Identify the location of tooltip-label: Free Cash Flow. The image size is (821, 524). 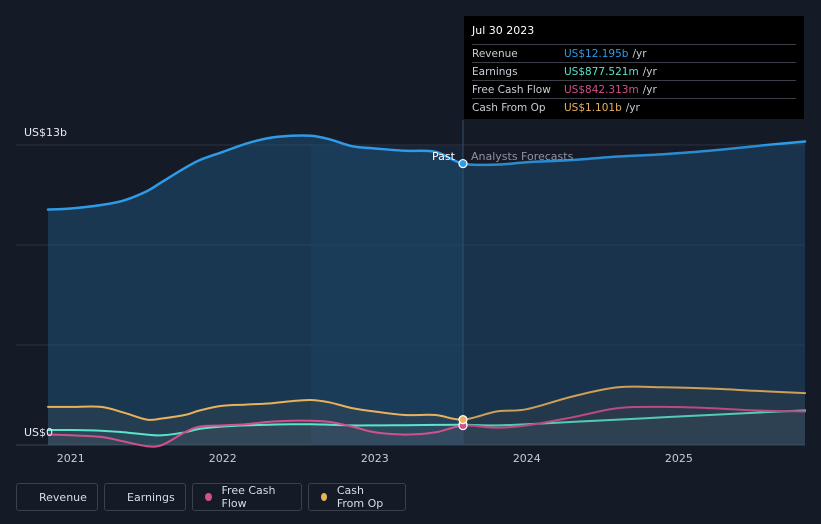
(511, 89).